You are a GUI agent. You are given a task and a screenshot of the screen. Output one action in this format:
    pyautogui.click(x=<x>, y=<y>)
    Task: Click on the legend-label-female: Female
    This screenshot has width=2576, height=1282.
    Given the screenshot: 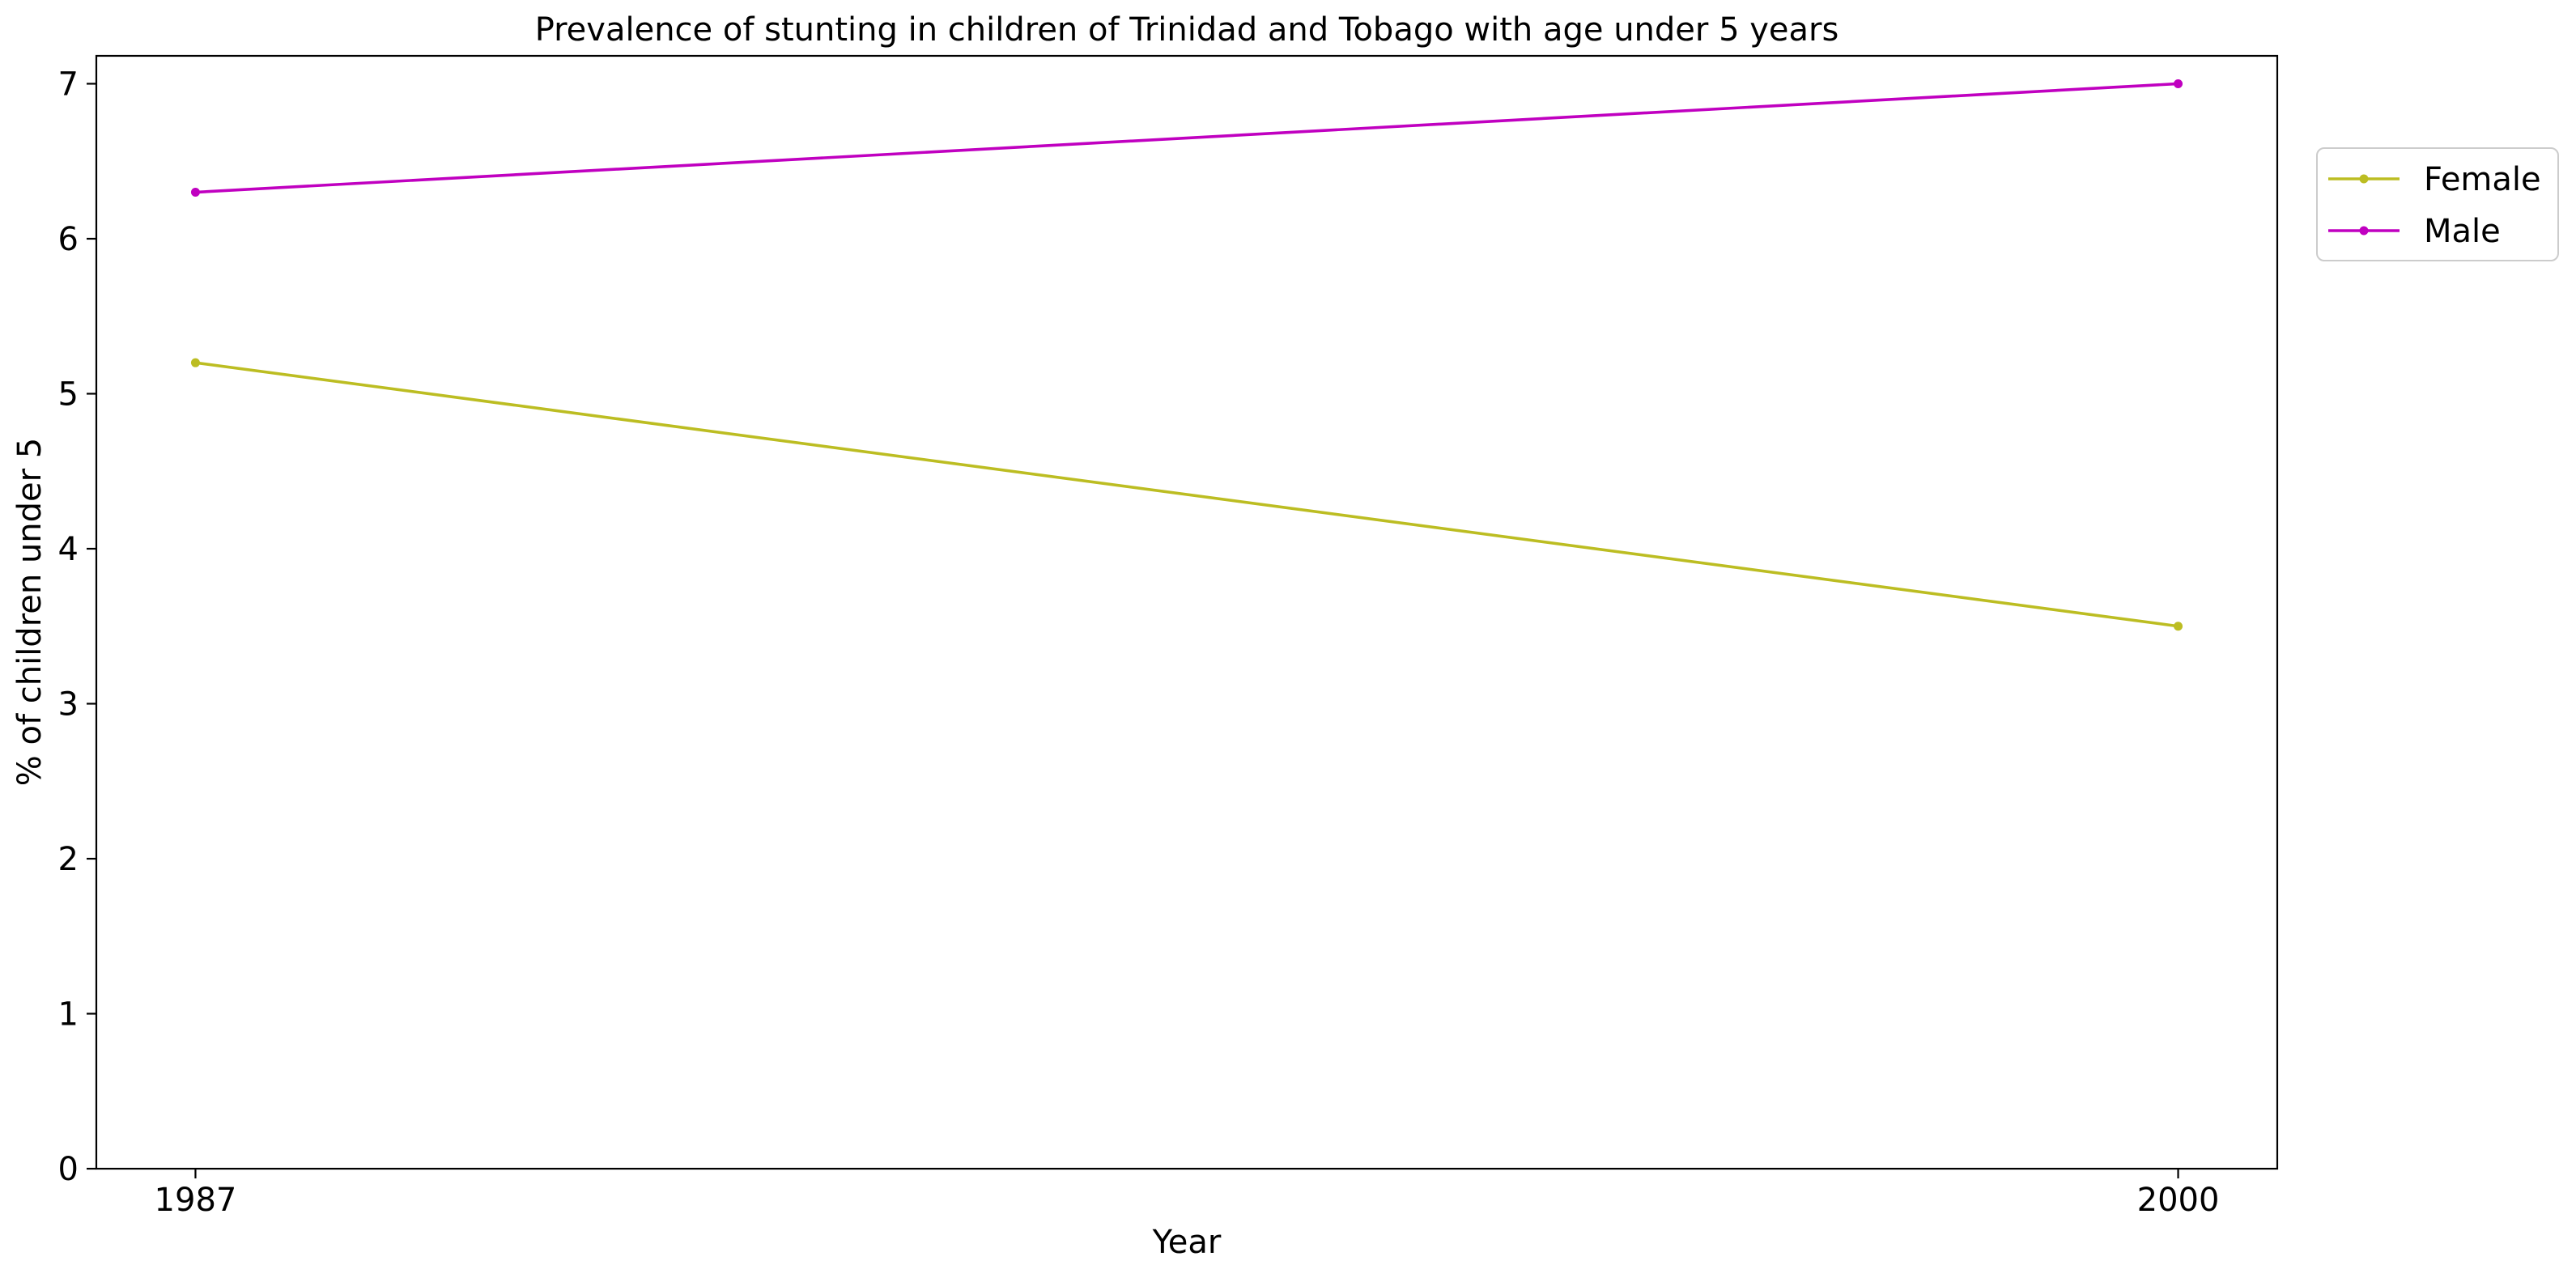 What is the action you would take?
    pyautogui.click(x=2482, y=179)
    